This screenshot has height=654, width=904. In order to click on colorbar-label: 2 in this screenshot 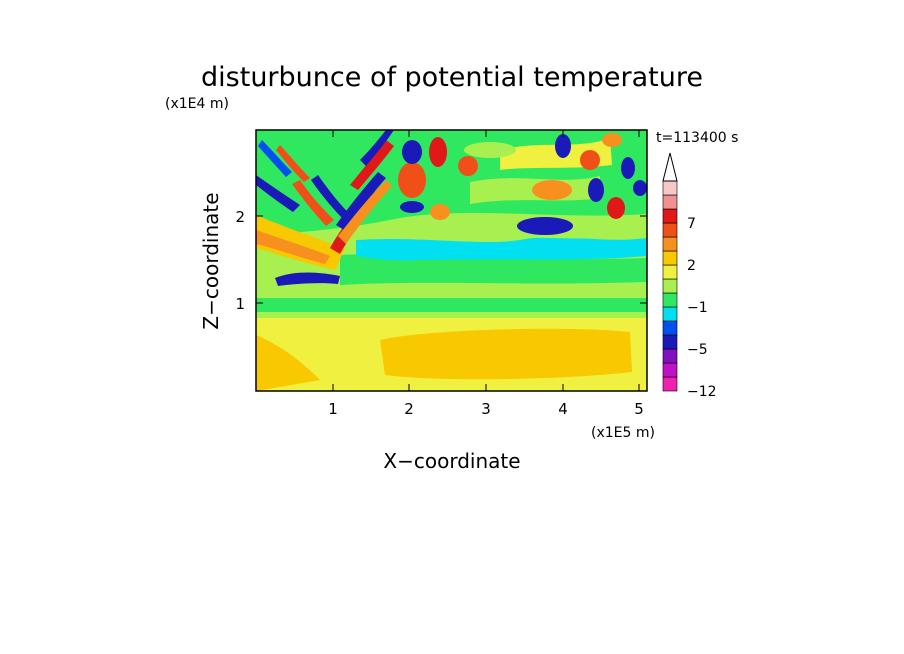, I will do `click(691, 266)`.